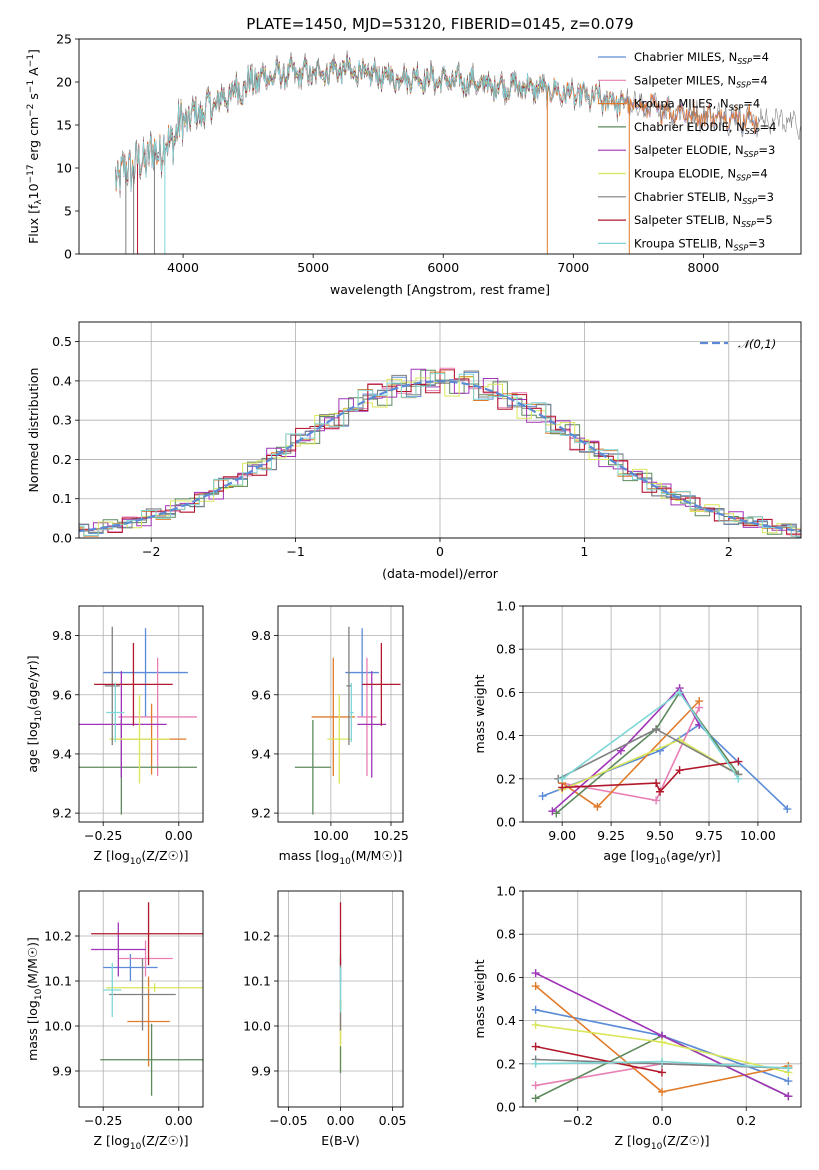 The height and width of the screenshot is (1170, 819). Describe the element at coordinates (506, 606) in the screenshot. I see `y-tick-label: 1.0` at that location.